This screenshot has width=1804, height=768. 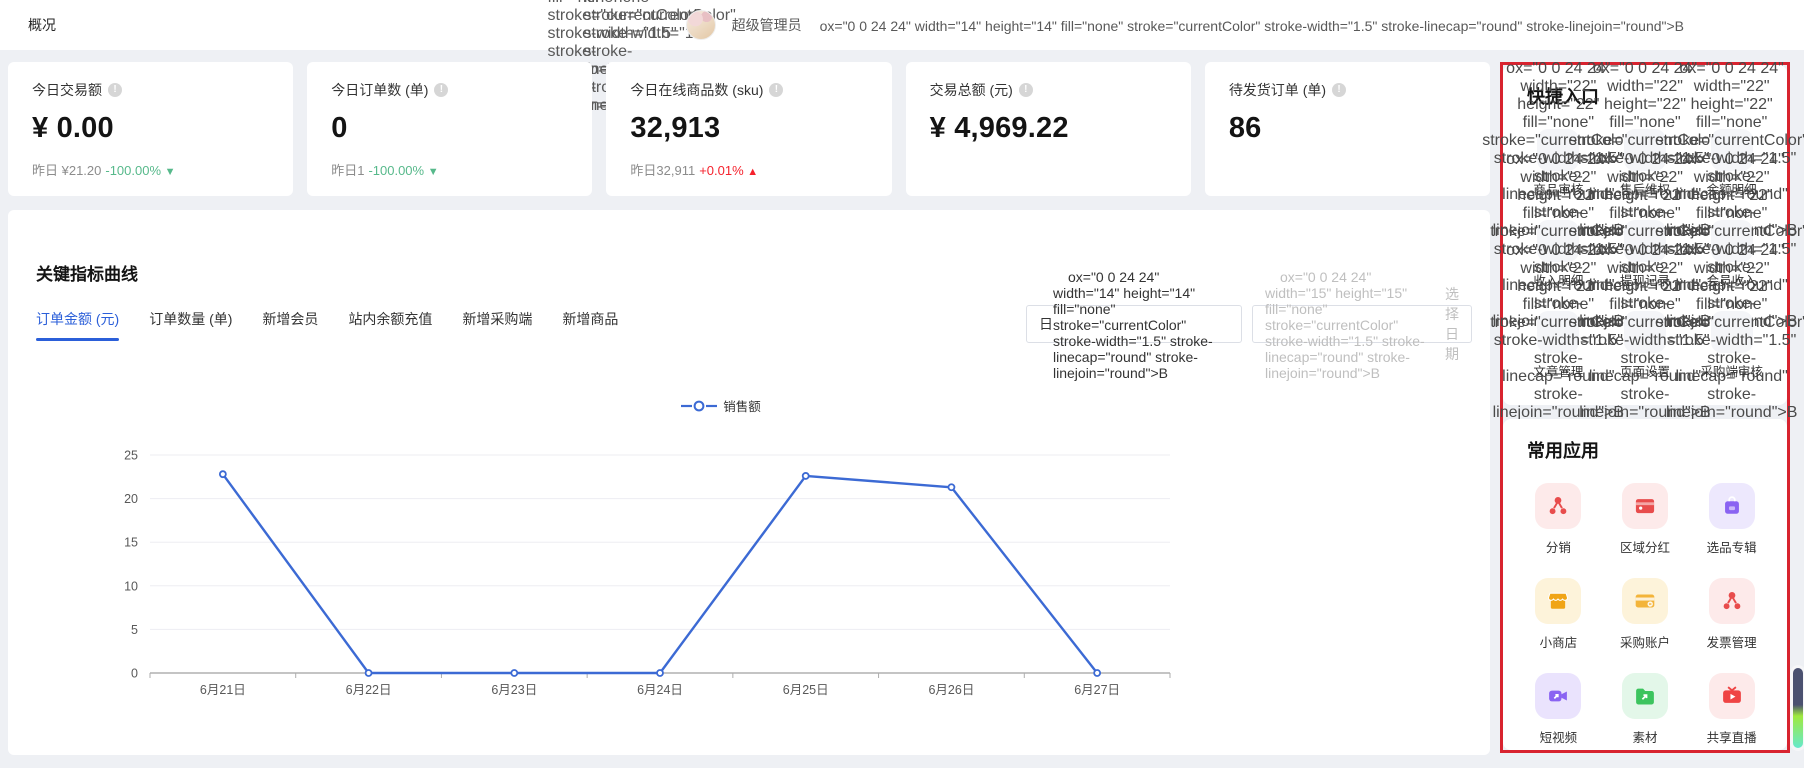 What do you see at coordinates (497, 319) in the screenshot?
I see `tab-metric-4: 新增采购端` at bounding box center [497, 319].